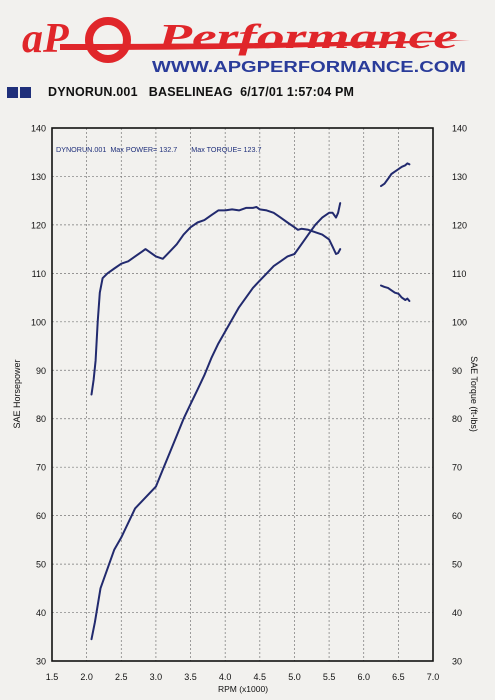 The image size is (495, 700). What do you see at coordinates (309, 67) in the screenshot?
I see `logo-url: WWW.APGPERFORMANCE.COM` at bounding box center [309, 67].